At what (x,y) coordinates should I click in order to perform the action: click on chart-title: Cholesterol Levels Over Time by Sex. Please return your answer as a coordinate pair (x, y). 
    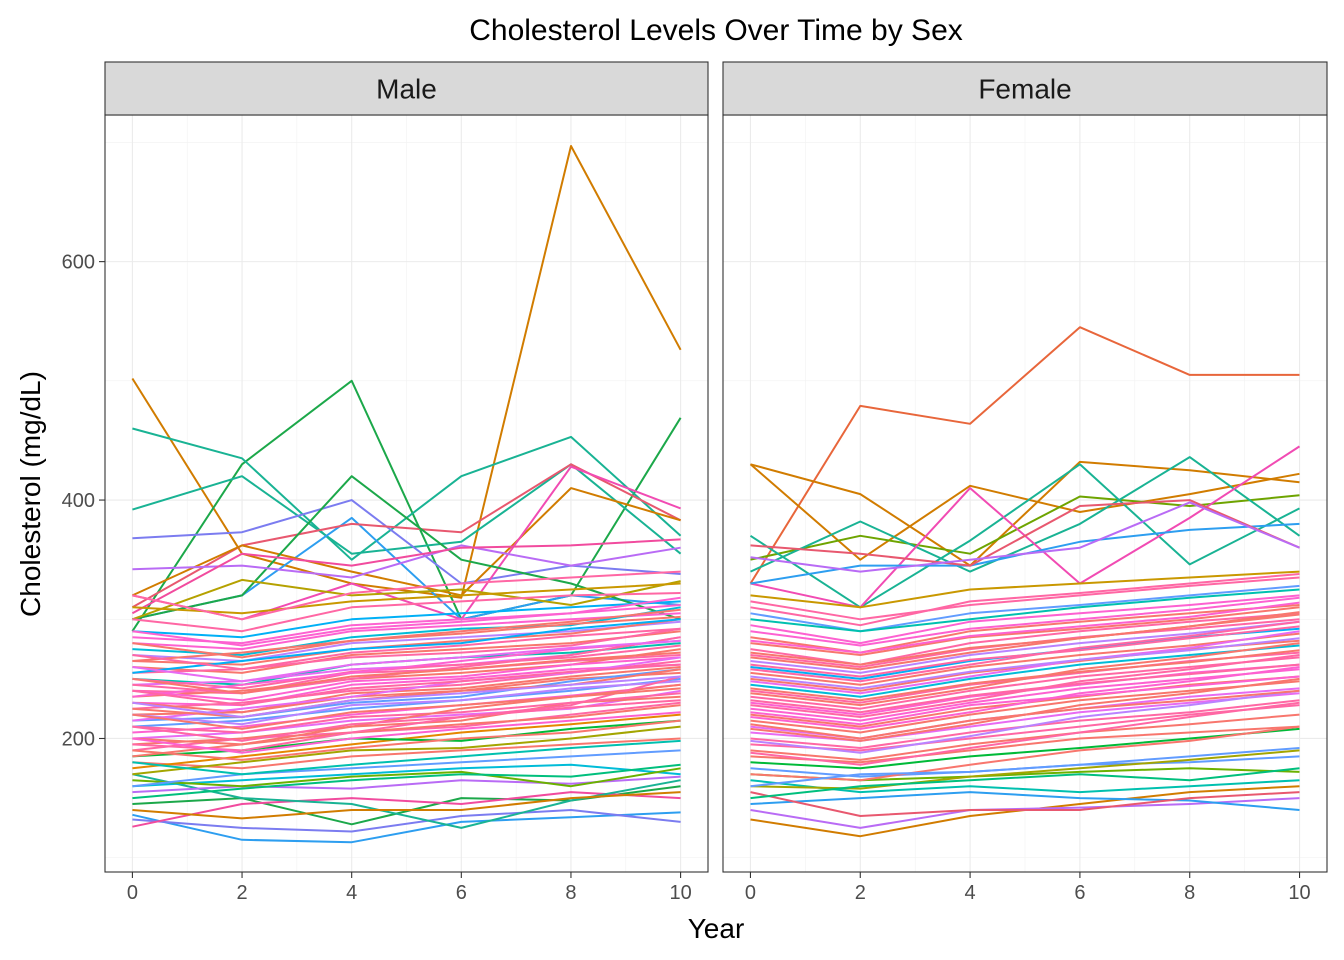
    Looking at the image, I should click on (716, 30).